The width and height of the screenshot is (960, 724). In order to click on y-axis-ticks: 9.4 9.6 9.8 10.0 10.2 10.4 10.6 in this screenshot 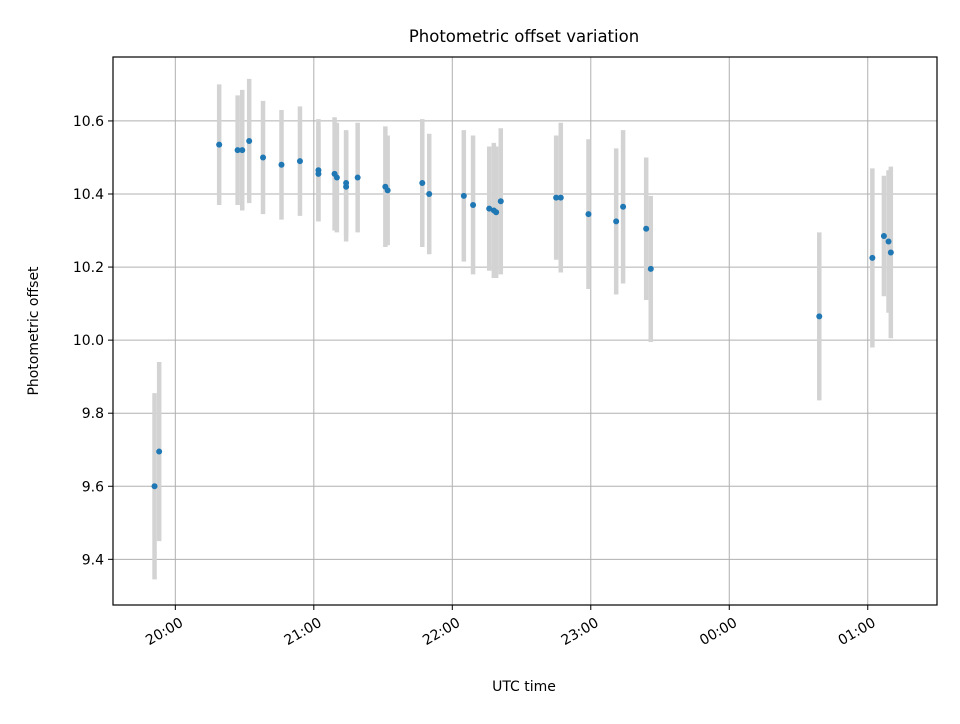, I will do `click(93, 341)`.